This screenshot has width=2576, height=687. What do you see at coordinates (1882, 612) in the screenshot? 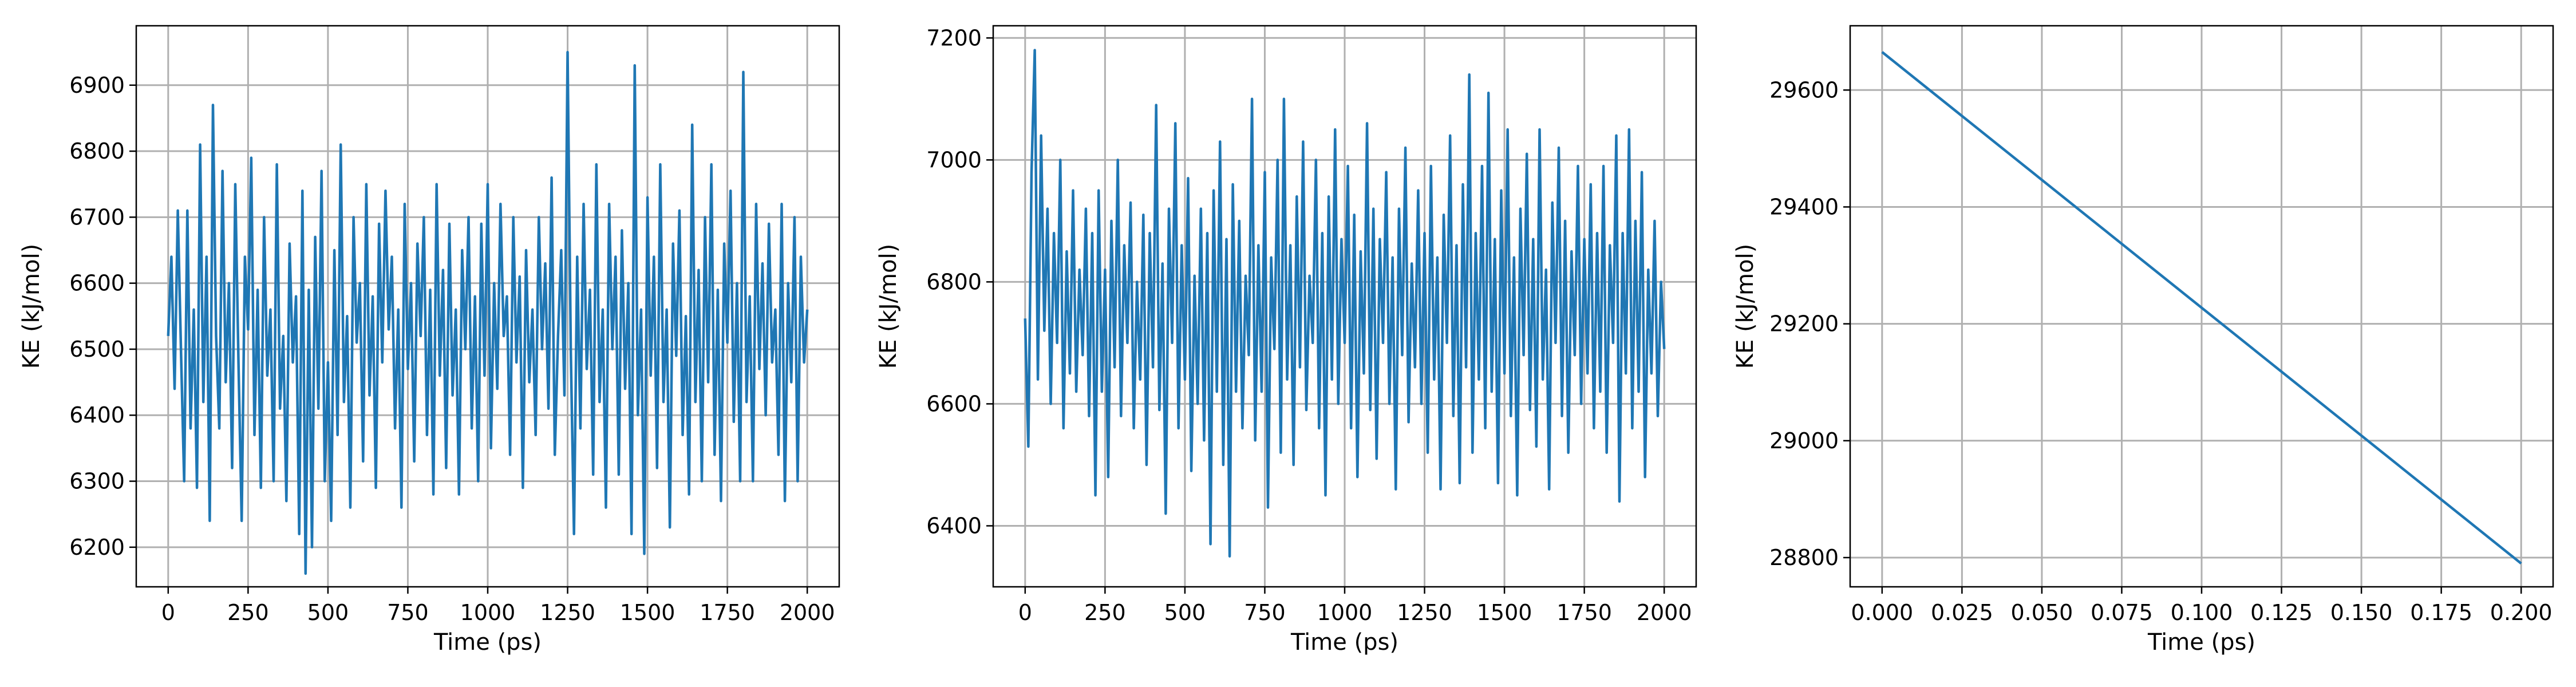
I see `x-tick-label: 0.000` at bounding box center [1882, 612].